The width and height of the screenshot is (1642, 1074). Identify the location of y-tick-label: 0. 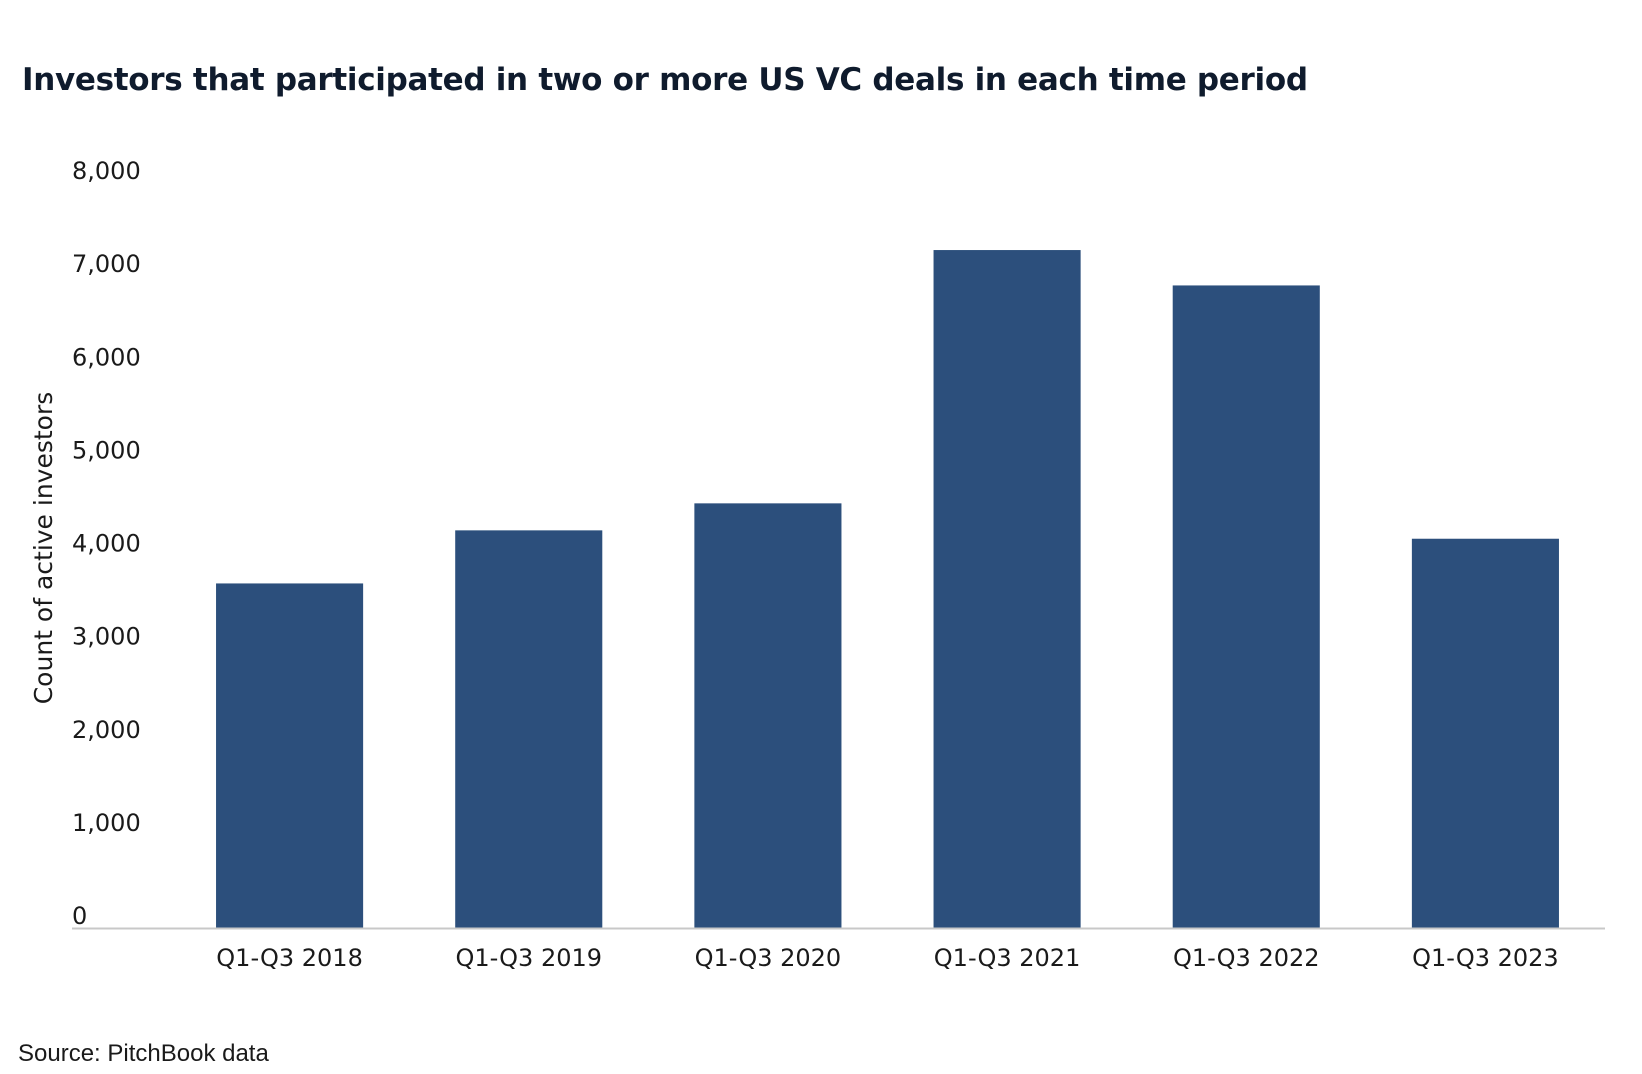
(79, 916).